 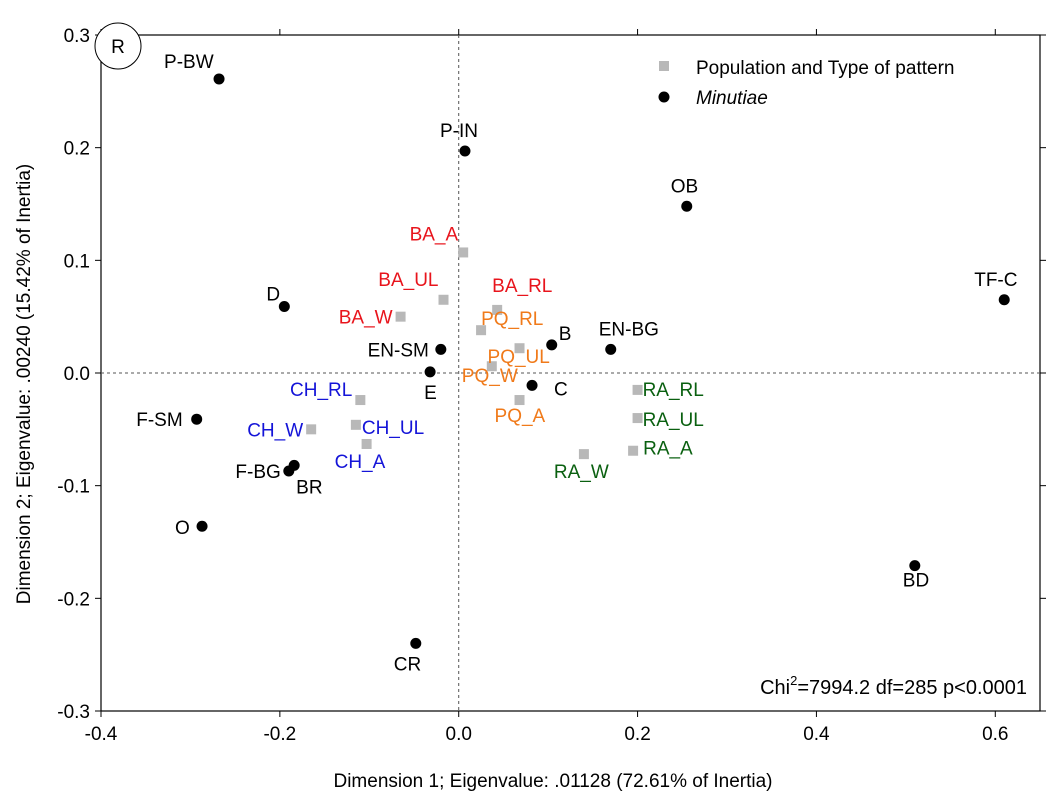 I want to click on minutia-marker-p-bw, so click(x=219, y=79).